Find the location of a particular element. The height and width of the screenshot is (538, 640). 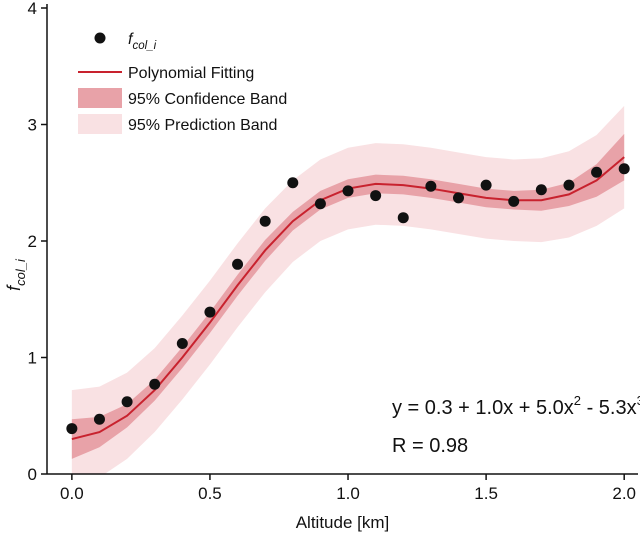

x-tick-label: 0.0 is located at coordinates (72, 493).